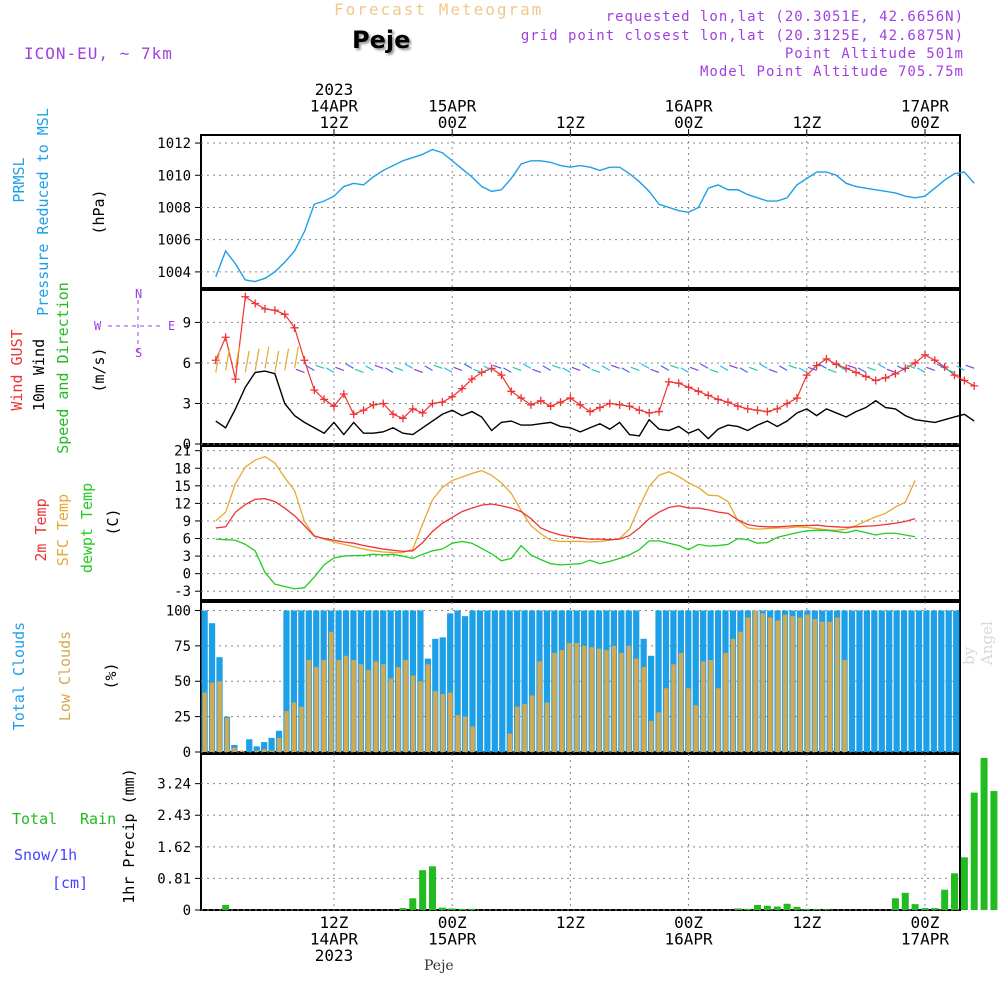  What do you see at coordinates (925, 939) in the screenshot?
I see `bottom-time-label: 17APR` at bounding box center [925, 939].